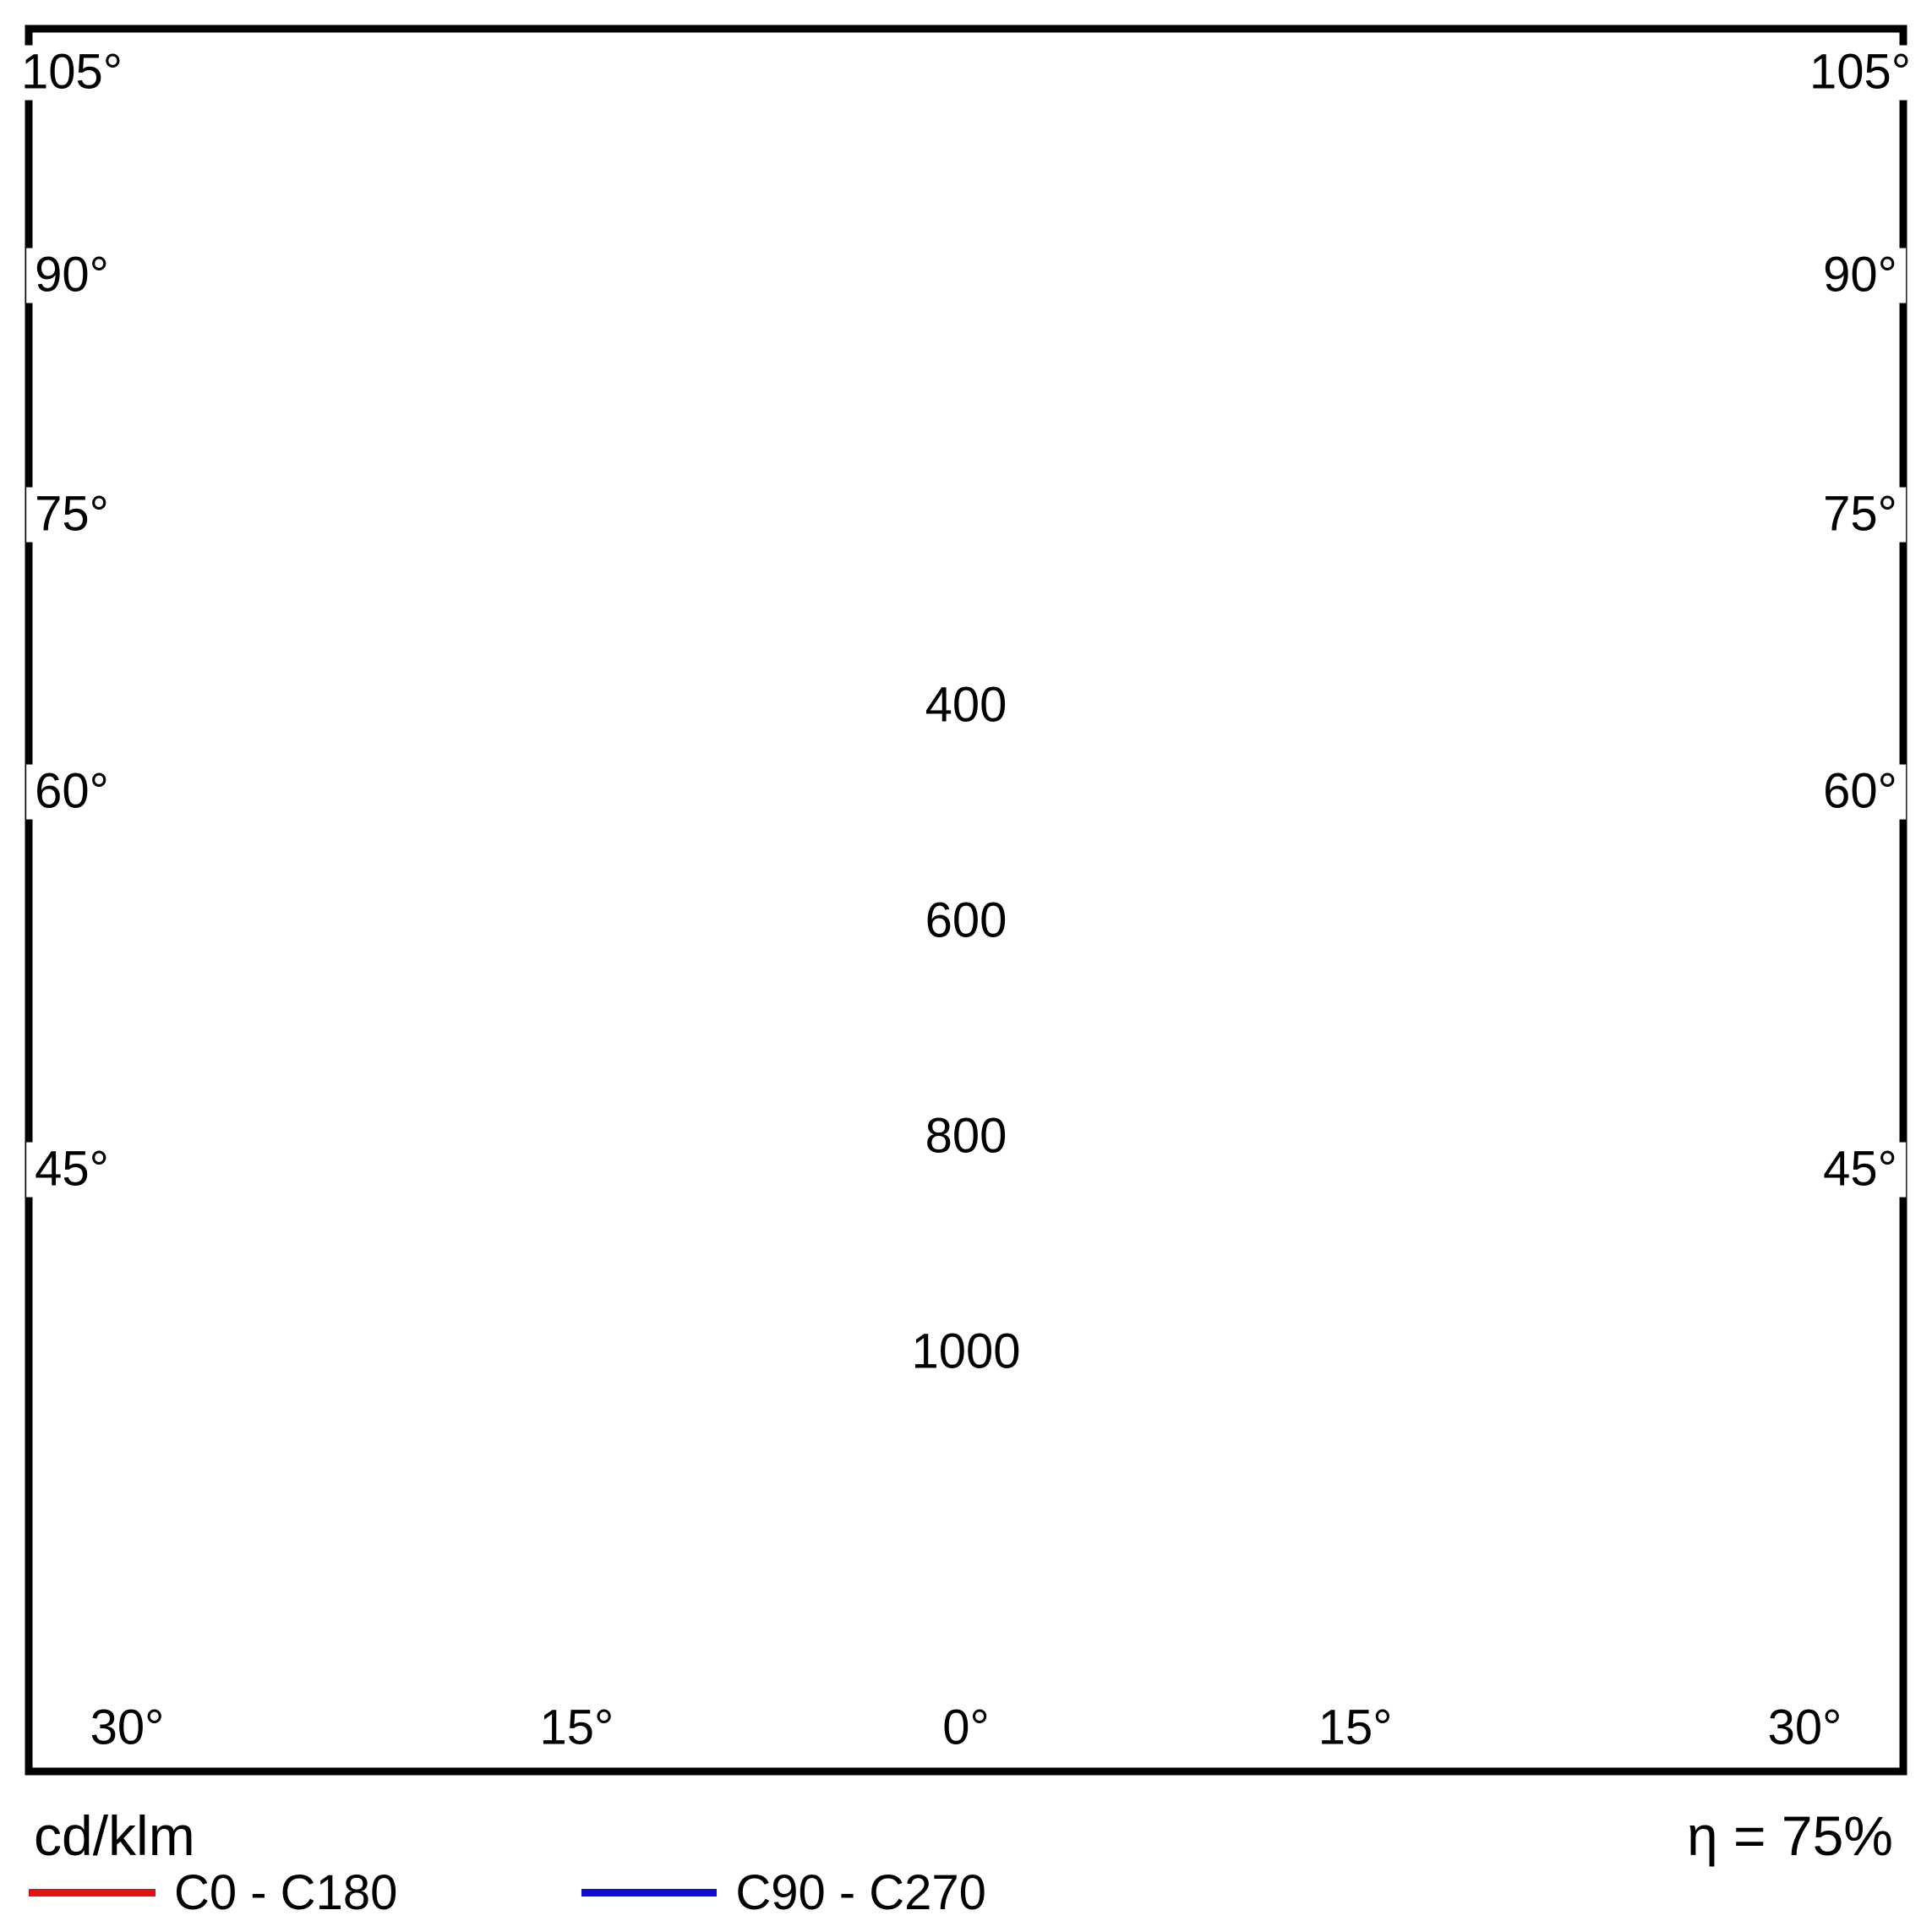  What do you see at coordinates (71, 792) in the screenshot?
I see `angle-label-left-60: 60°` at bounding box center [71, 792].